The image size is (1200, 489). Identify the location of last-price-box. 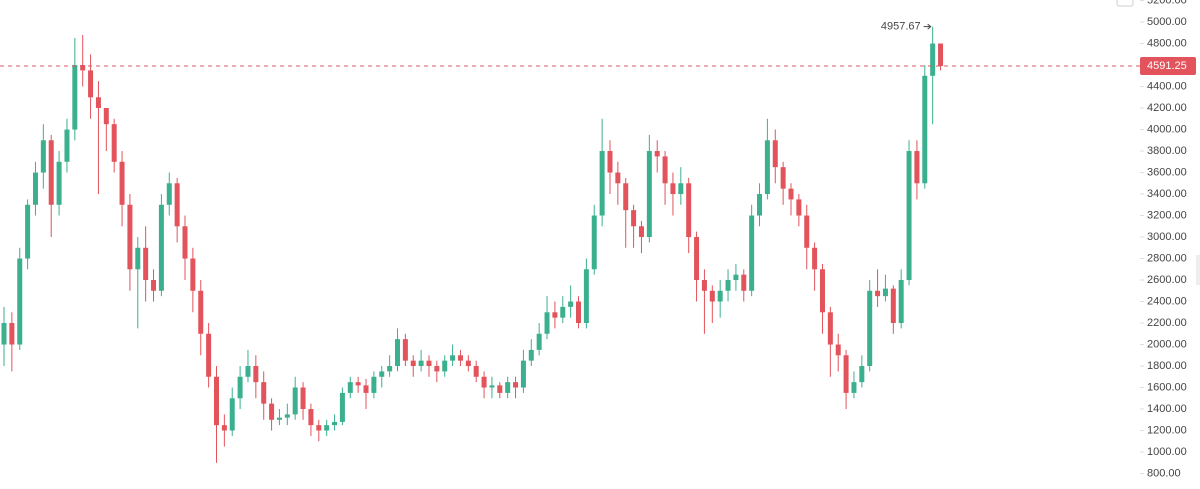
(1168, 65).